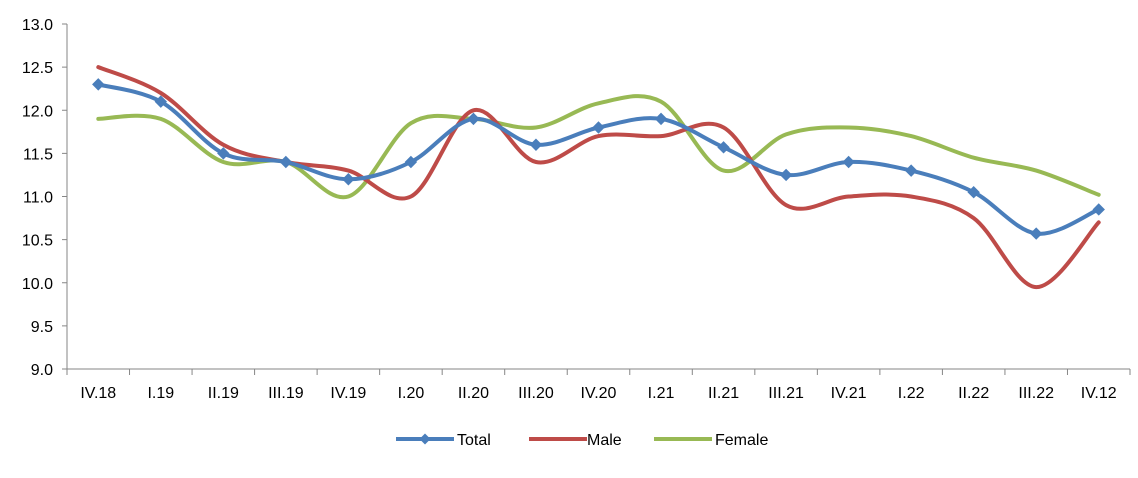 The image size is (1138, 478). What do you see at coordinates (849, 393) in the screenshot?
I see `x-tick-label: IV.21` at bounding box center [849, 393].